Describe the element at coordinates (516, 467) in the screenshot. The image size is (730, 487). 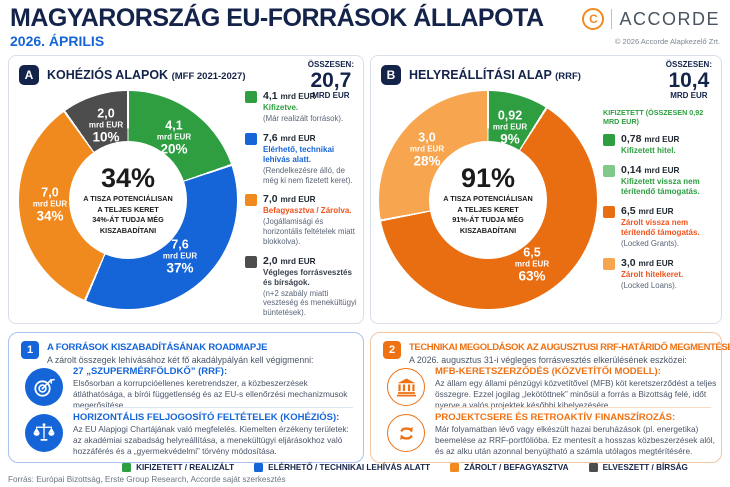
I see `legend-label: ZÁROLT / BEFAGYASZTVA` at that location.